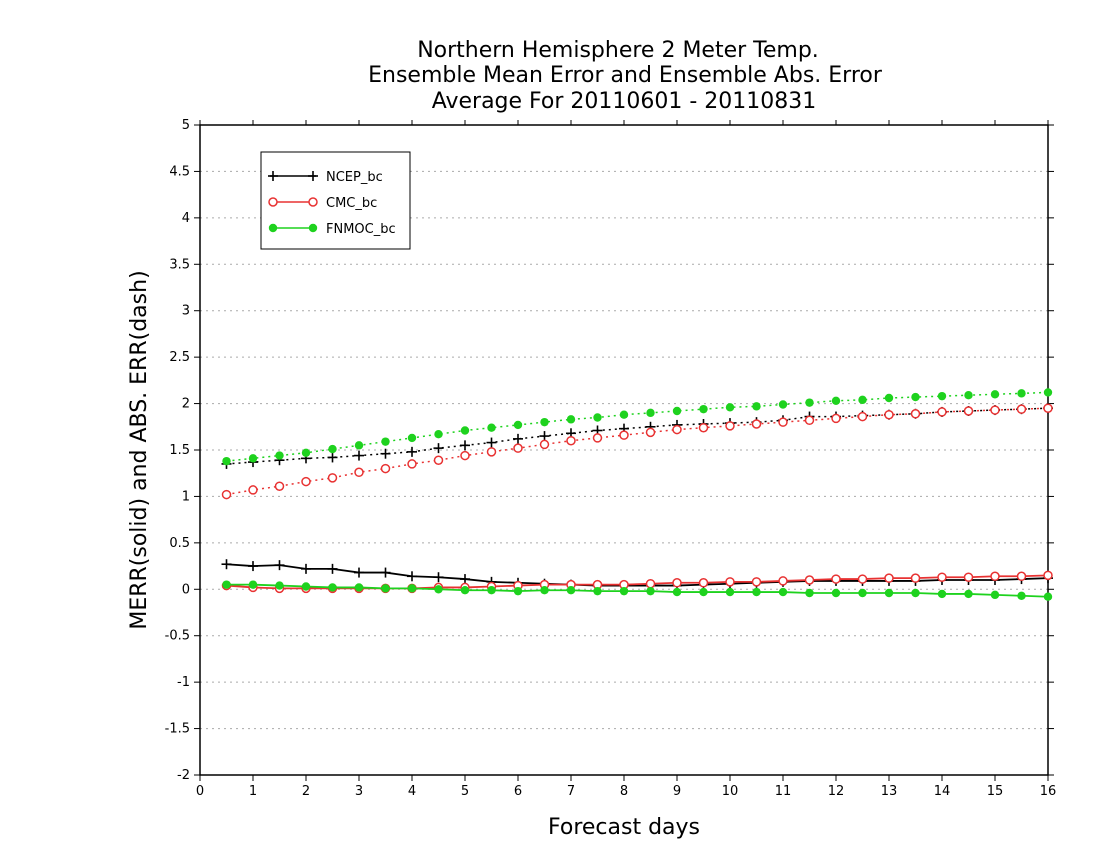 The width and height of the screenshot is (1100, 850). Describe the element at coordinates (177, 729) in the screenshot. I see `y-tick-label: -1.5` at that location.